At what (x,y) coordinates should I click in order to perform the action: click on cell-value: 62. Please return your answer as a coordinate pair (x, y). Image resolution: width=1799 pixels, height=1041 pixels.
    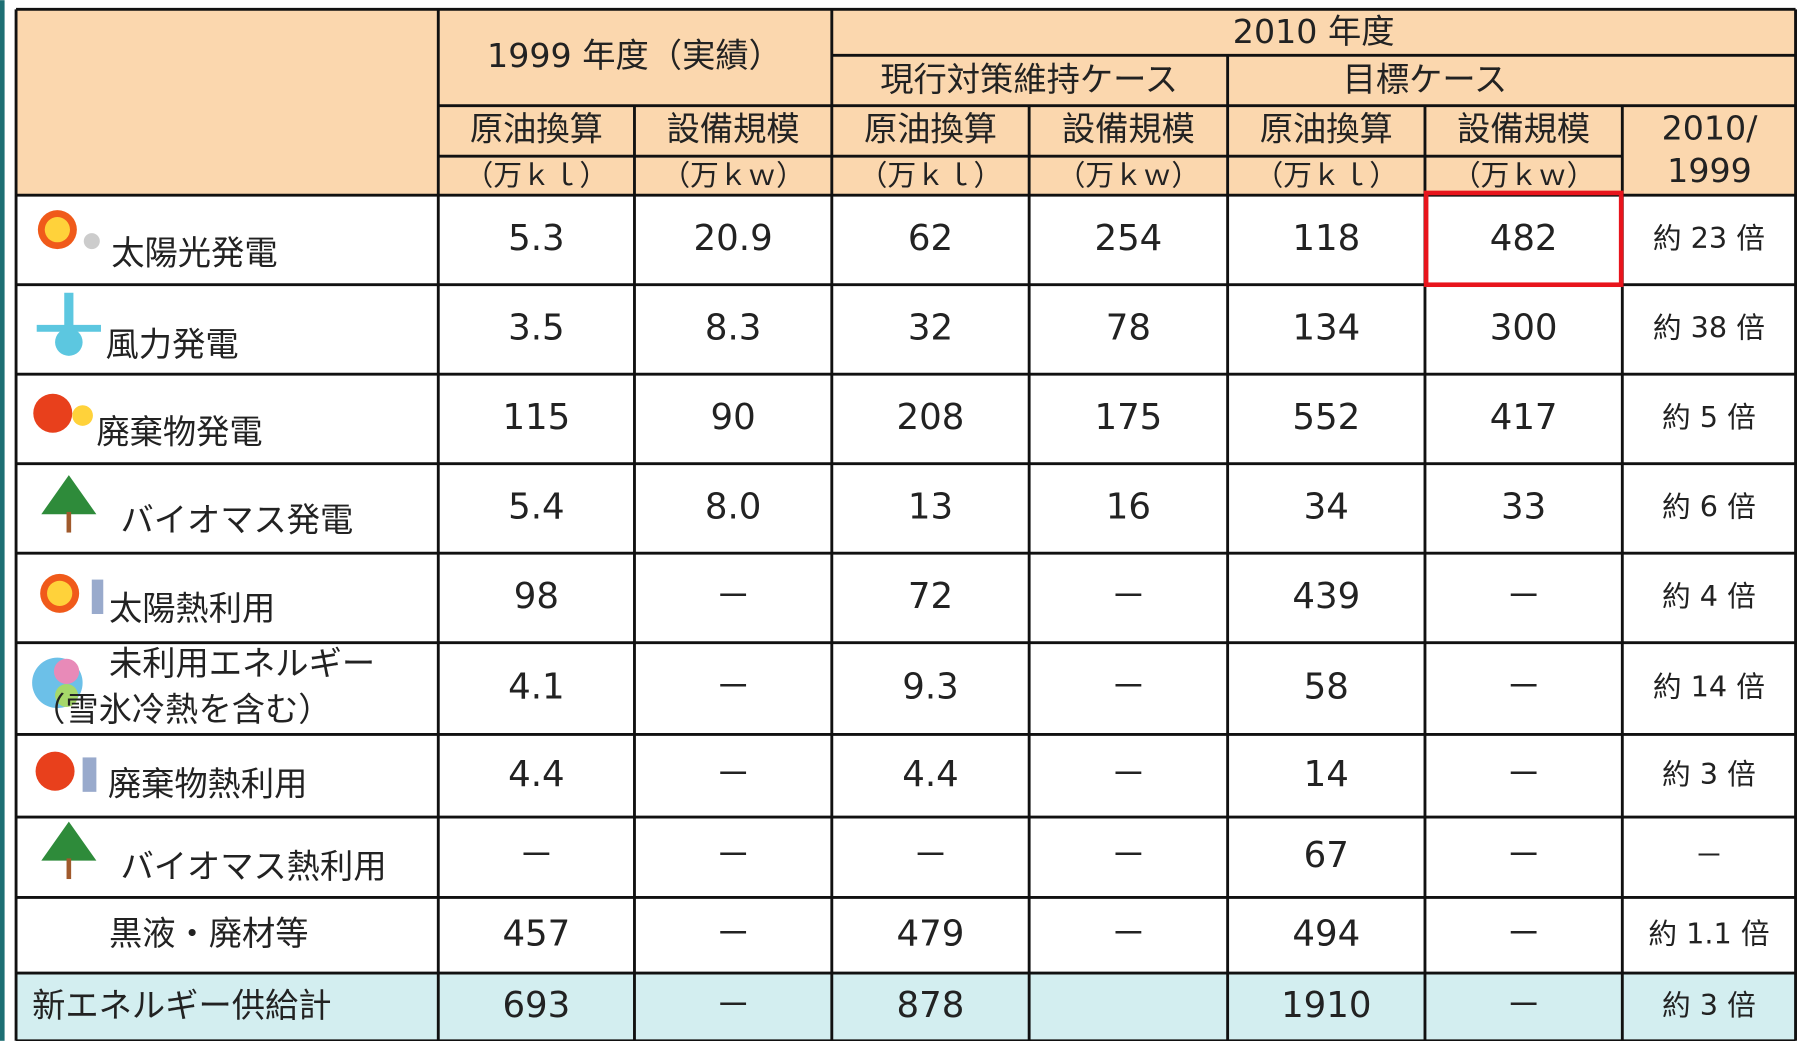
    Looking at the image, I should click on (930, 238).